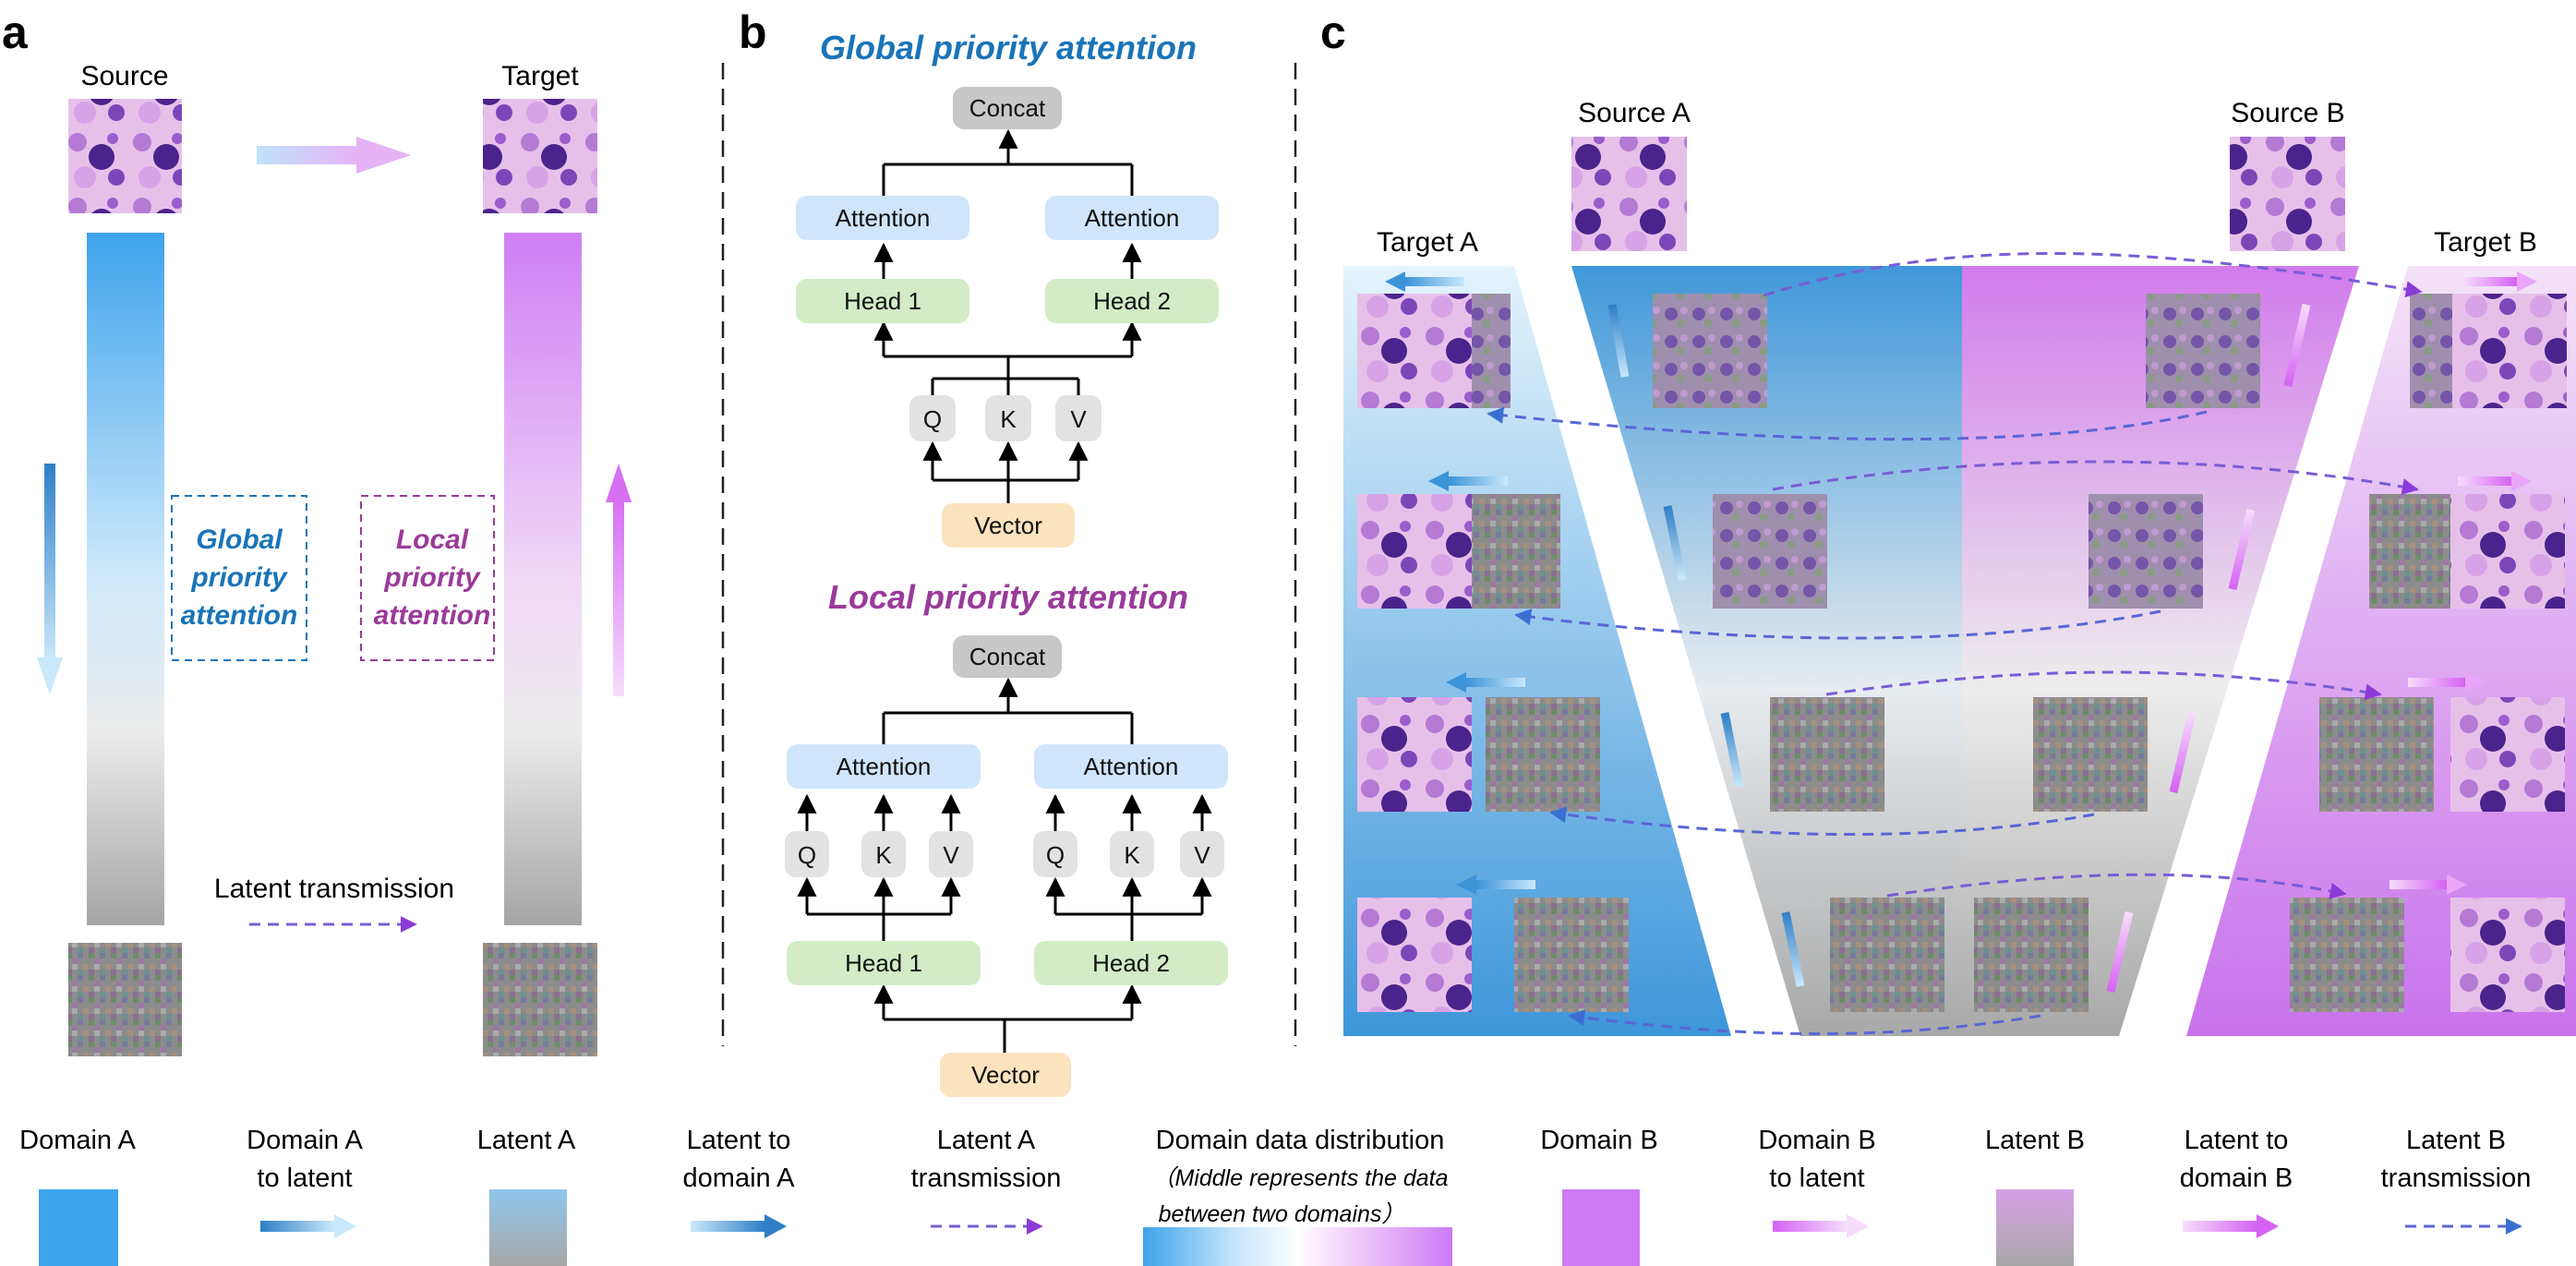 Image resolution: width=2576 pixels, height=1266 pixels. I want to click on global-attention-box, so click(239, 578).